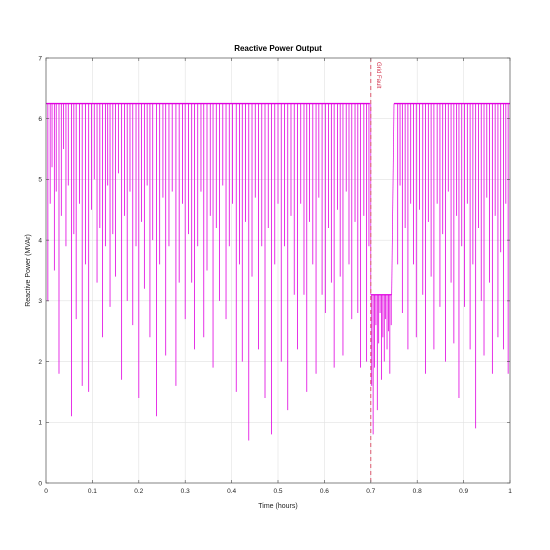  I want to click on x-tick-label: 0.3, so click(185, 491).